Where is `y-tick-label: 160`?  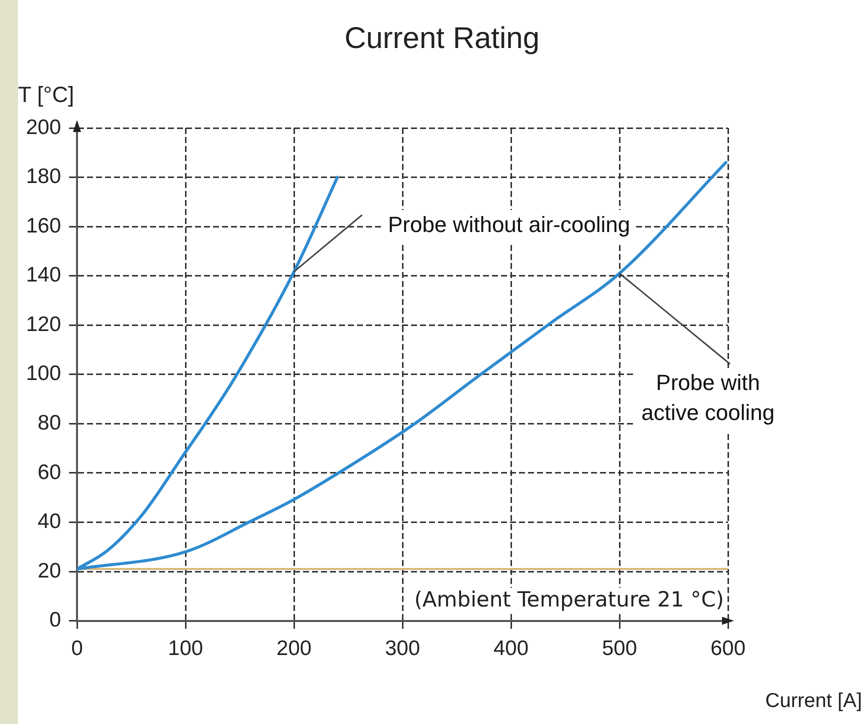 y-tick-label: 160 is located at coordinates (44, 226).